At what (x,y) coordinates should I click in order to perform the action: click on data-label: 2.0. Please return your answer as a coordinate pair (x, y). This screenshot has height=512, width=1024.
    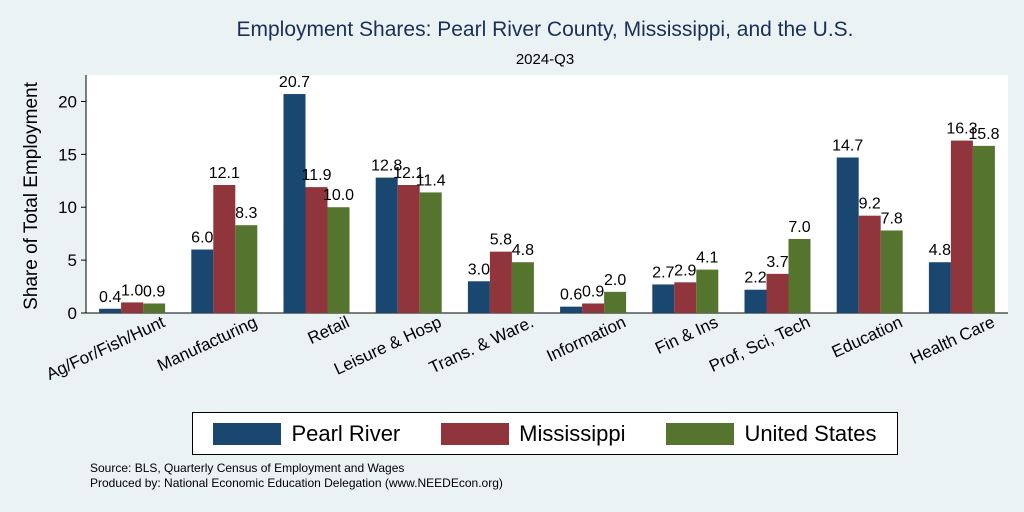
    Looking at the image, I should click on (615, 280).